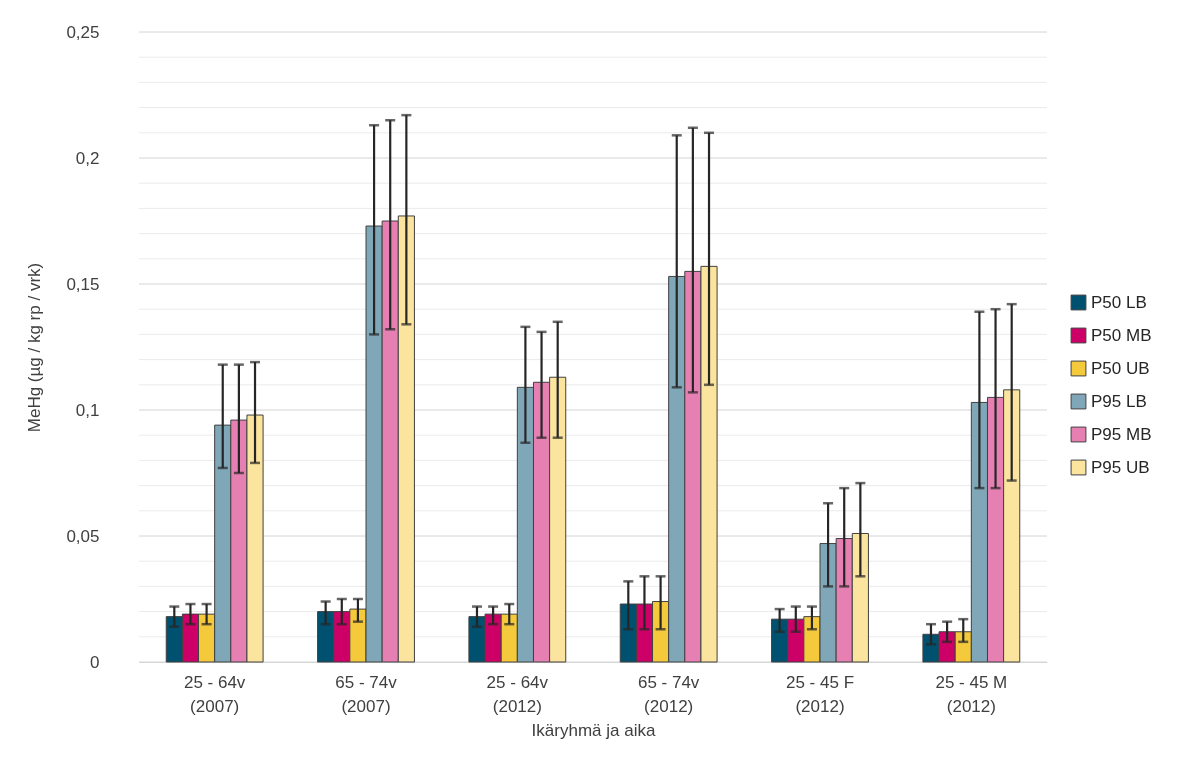 The image size is (1192, 776). What do you see at coordinates (214, 694) in the screenshot?
I see `x-tick-label: 25 - 64v (2007)` at bounding box center [214, 694].